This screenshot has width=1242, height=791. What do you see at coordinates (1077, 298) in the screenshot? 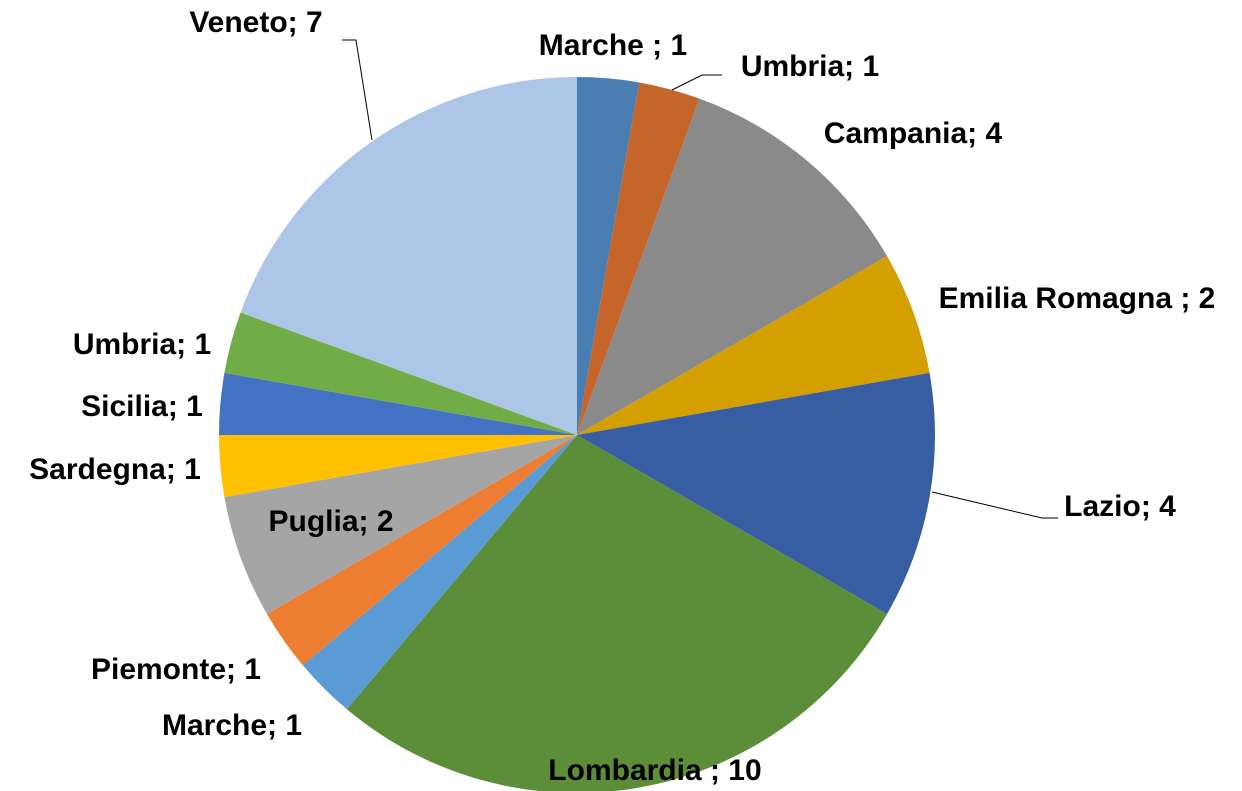
I see `data-label: Emilia Romagna ; 2` at bounding box center [1077, 298].